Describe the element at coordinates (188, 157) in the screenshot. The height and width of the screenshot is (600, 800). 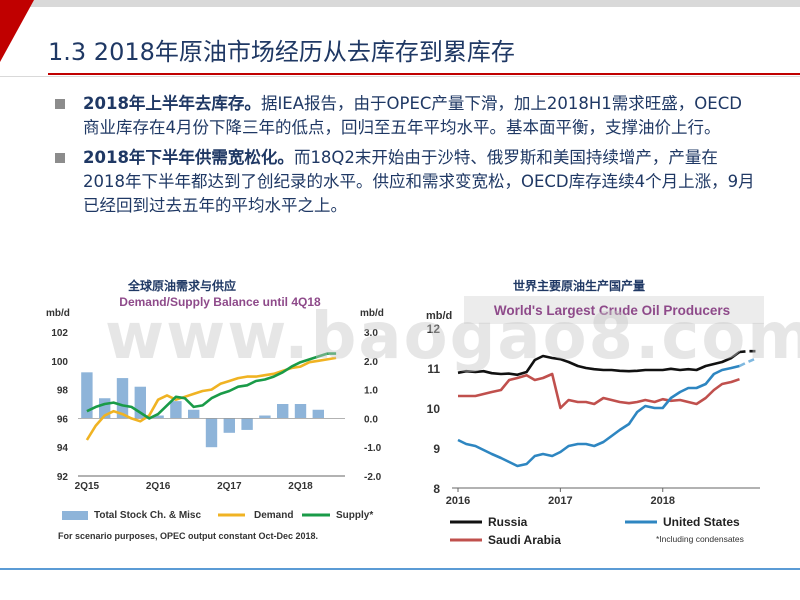
I see `bullet-heading: 2018年下半年供需宽松化。` at that location.